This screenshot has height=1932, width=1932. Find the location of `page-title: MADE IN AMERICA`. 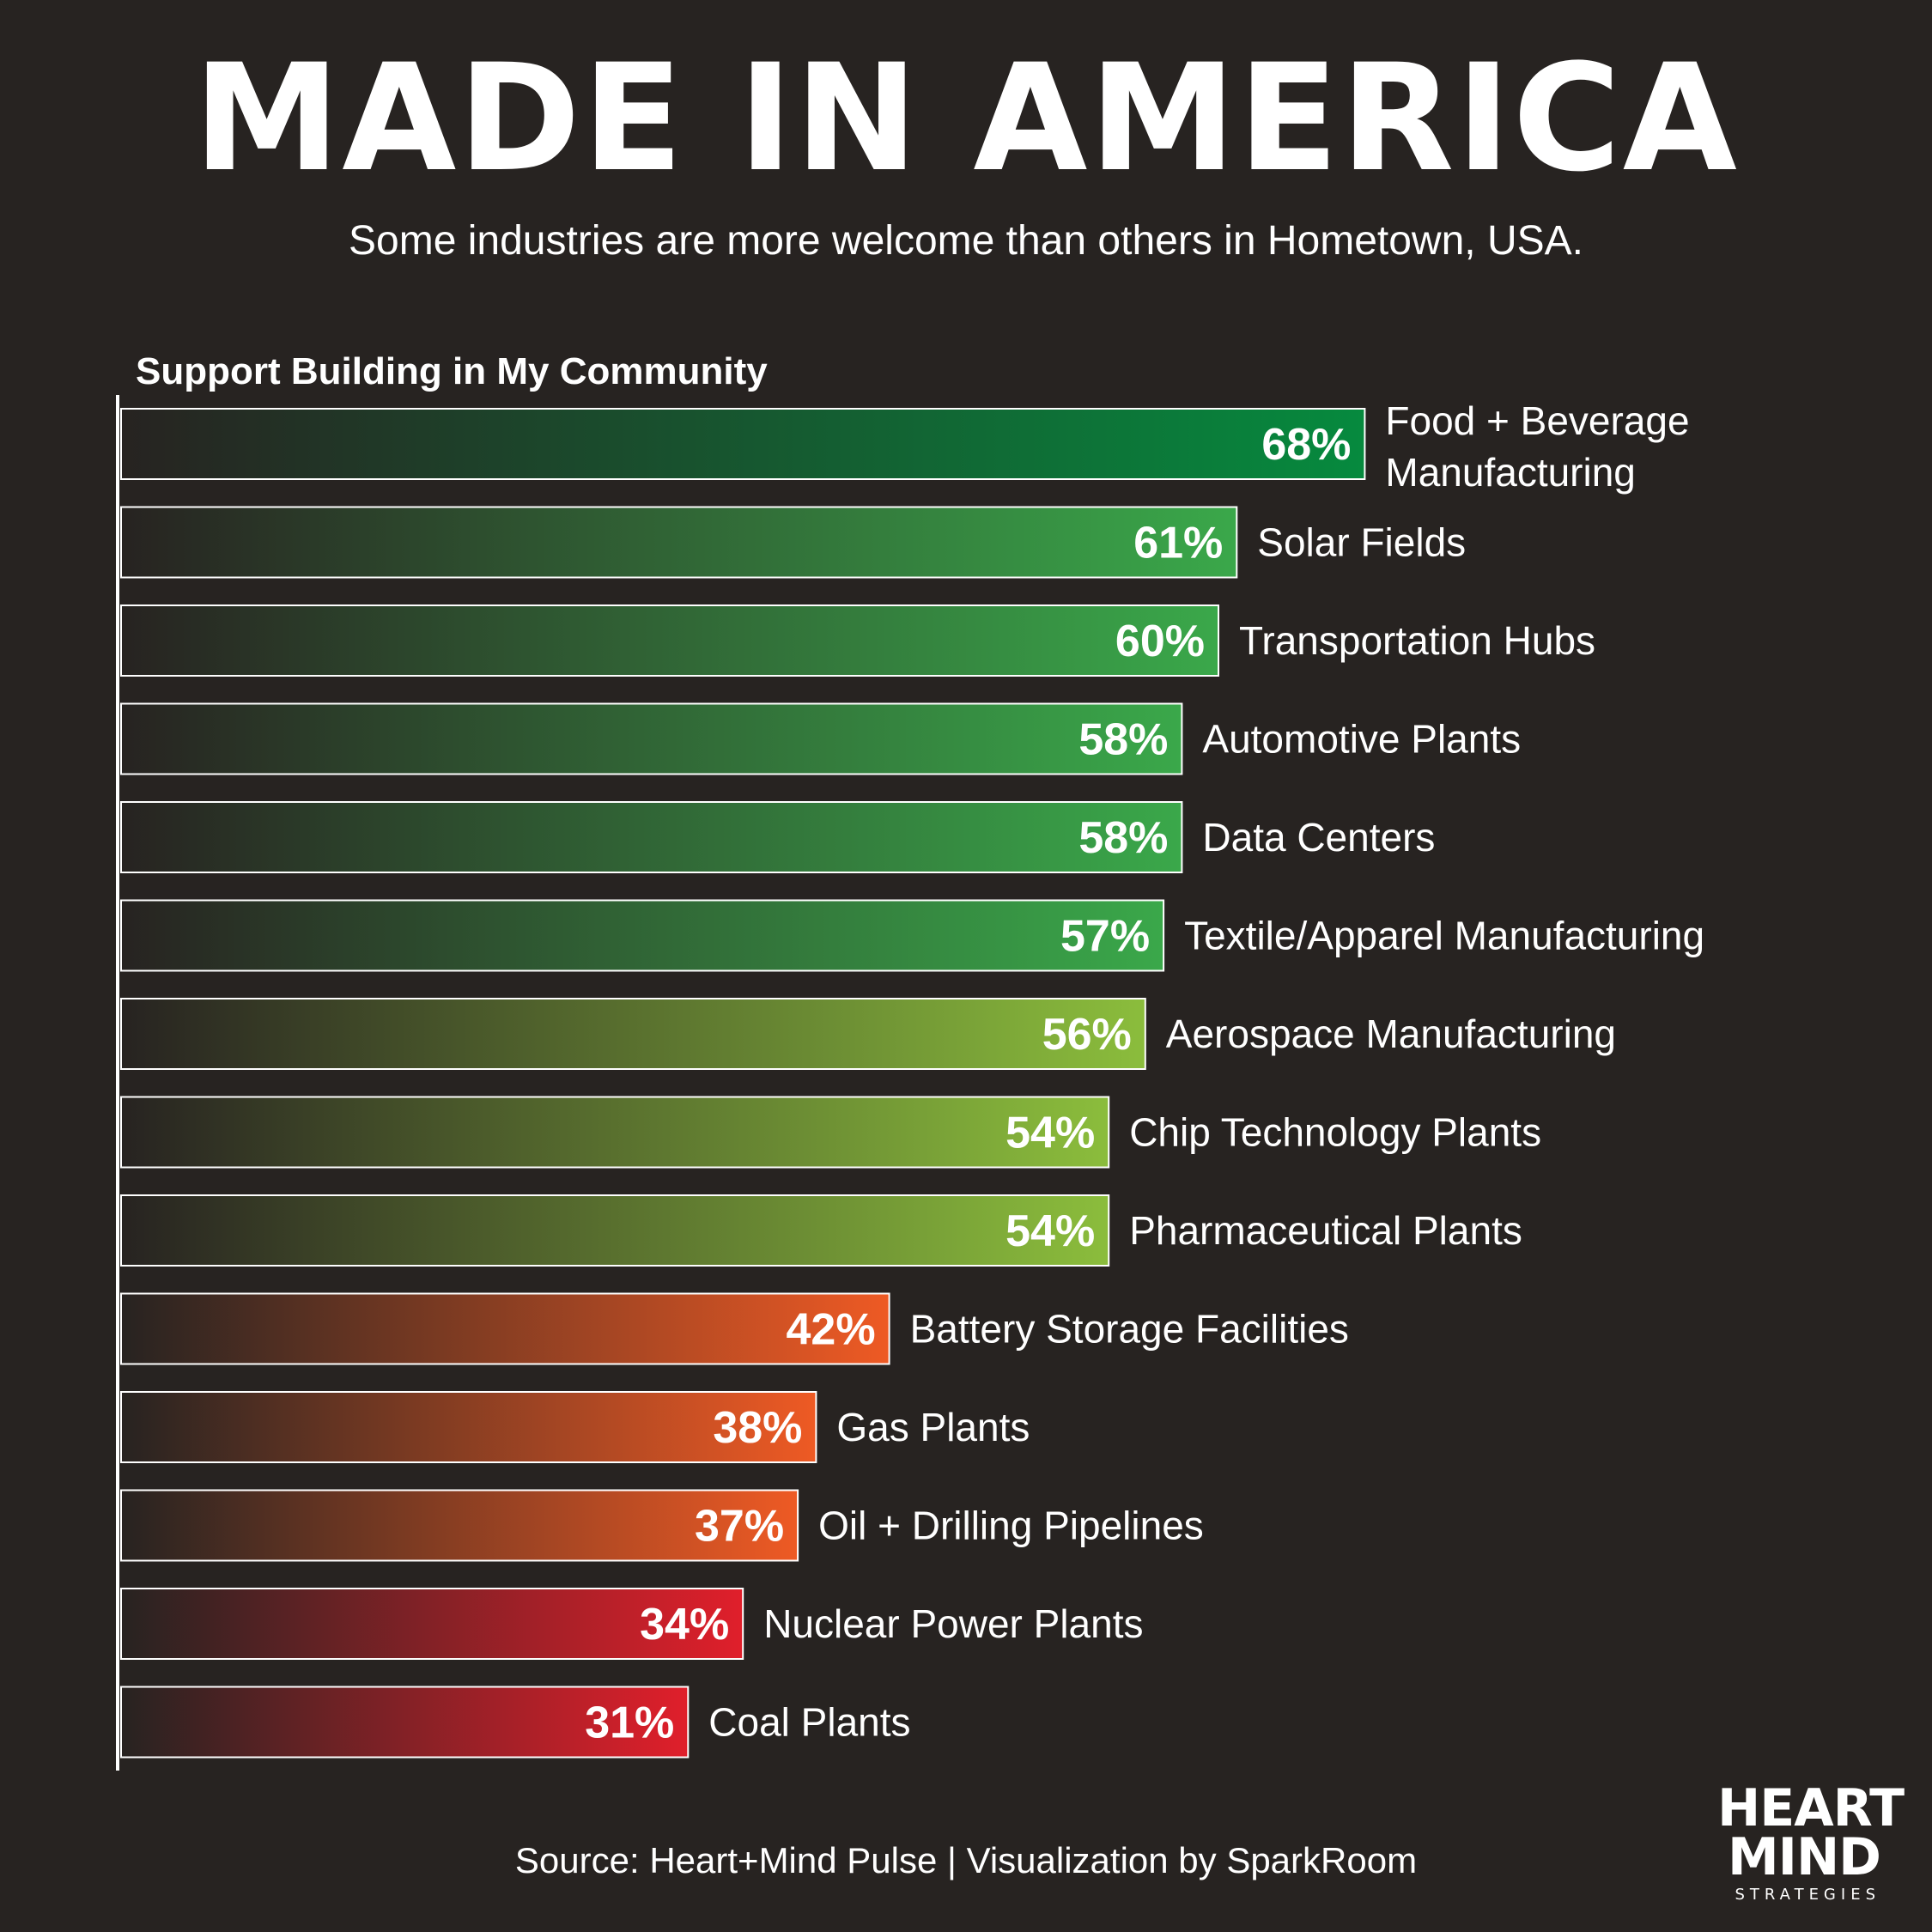

page-title: MADE IN AMERICA is located at coordinates (966, 118).